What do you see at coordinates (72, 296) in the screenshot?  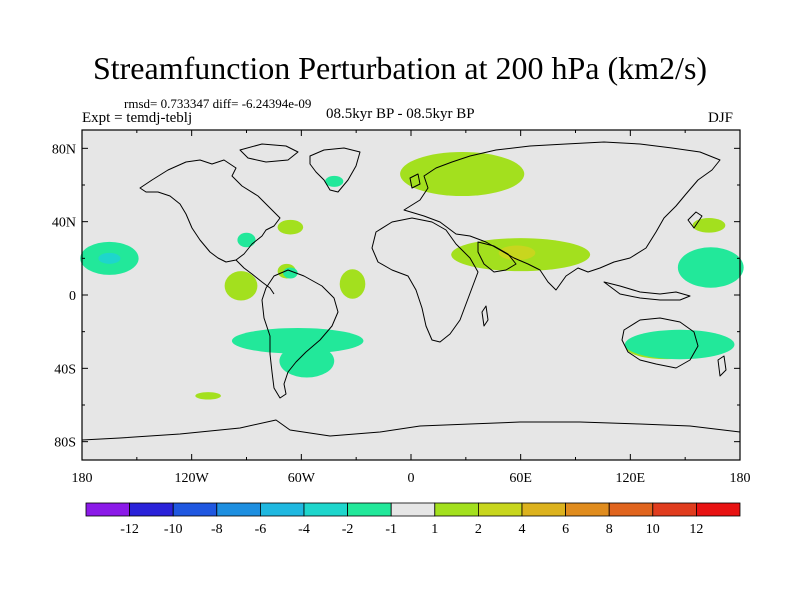 I see `y-tick-label-2: 0` at bounding box center [72, 296].